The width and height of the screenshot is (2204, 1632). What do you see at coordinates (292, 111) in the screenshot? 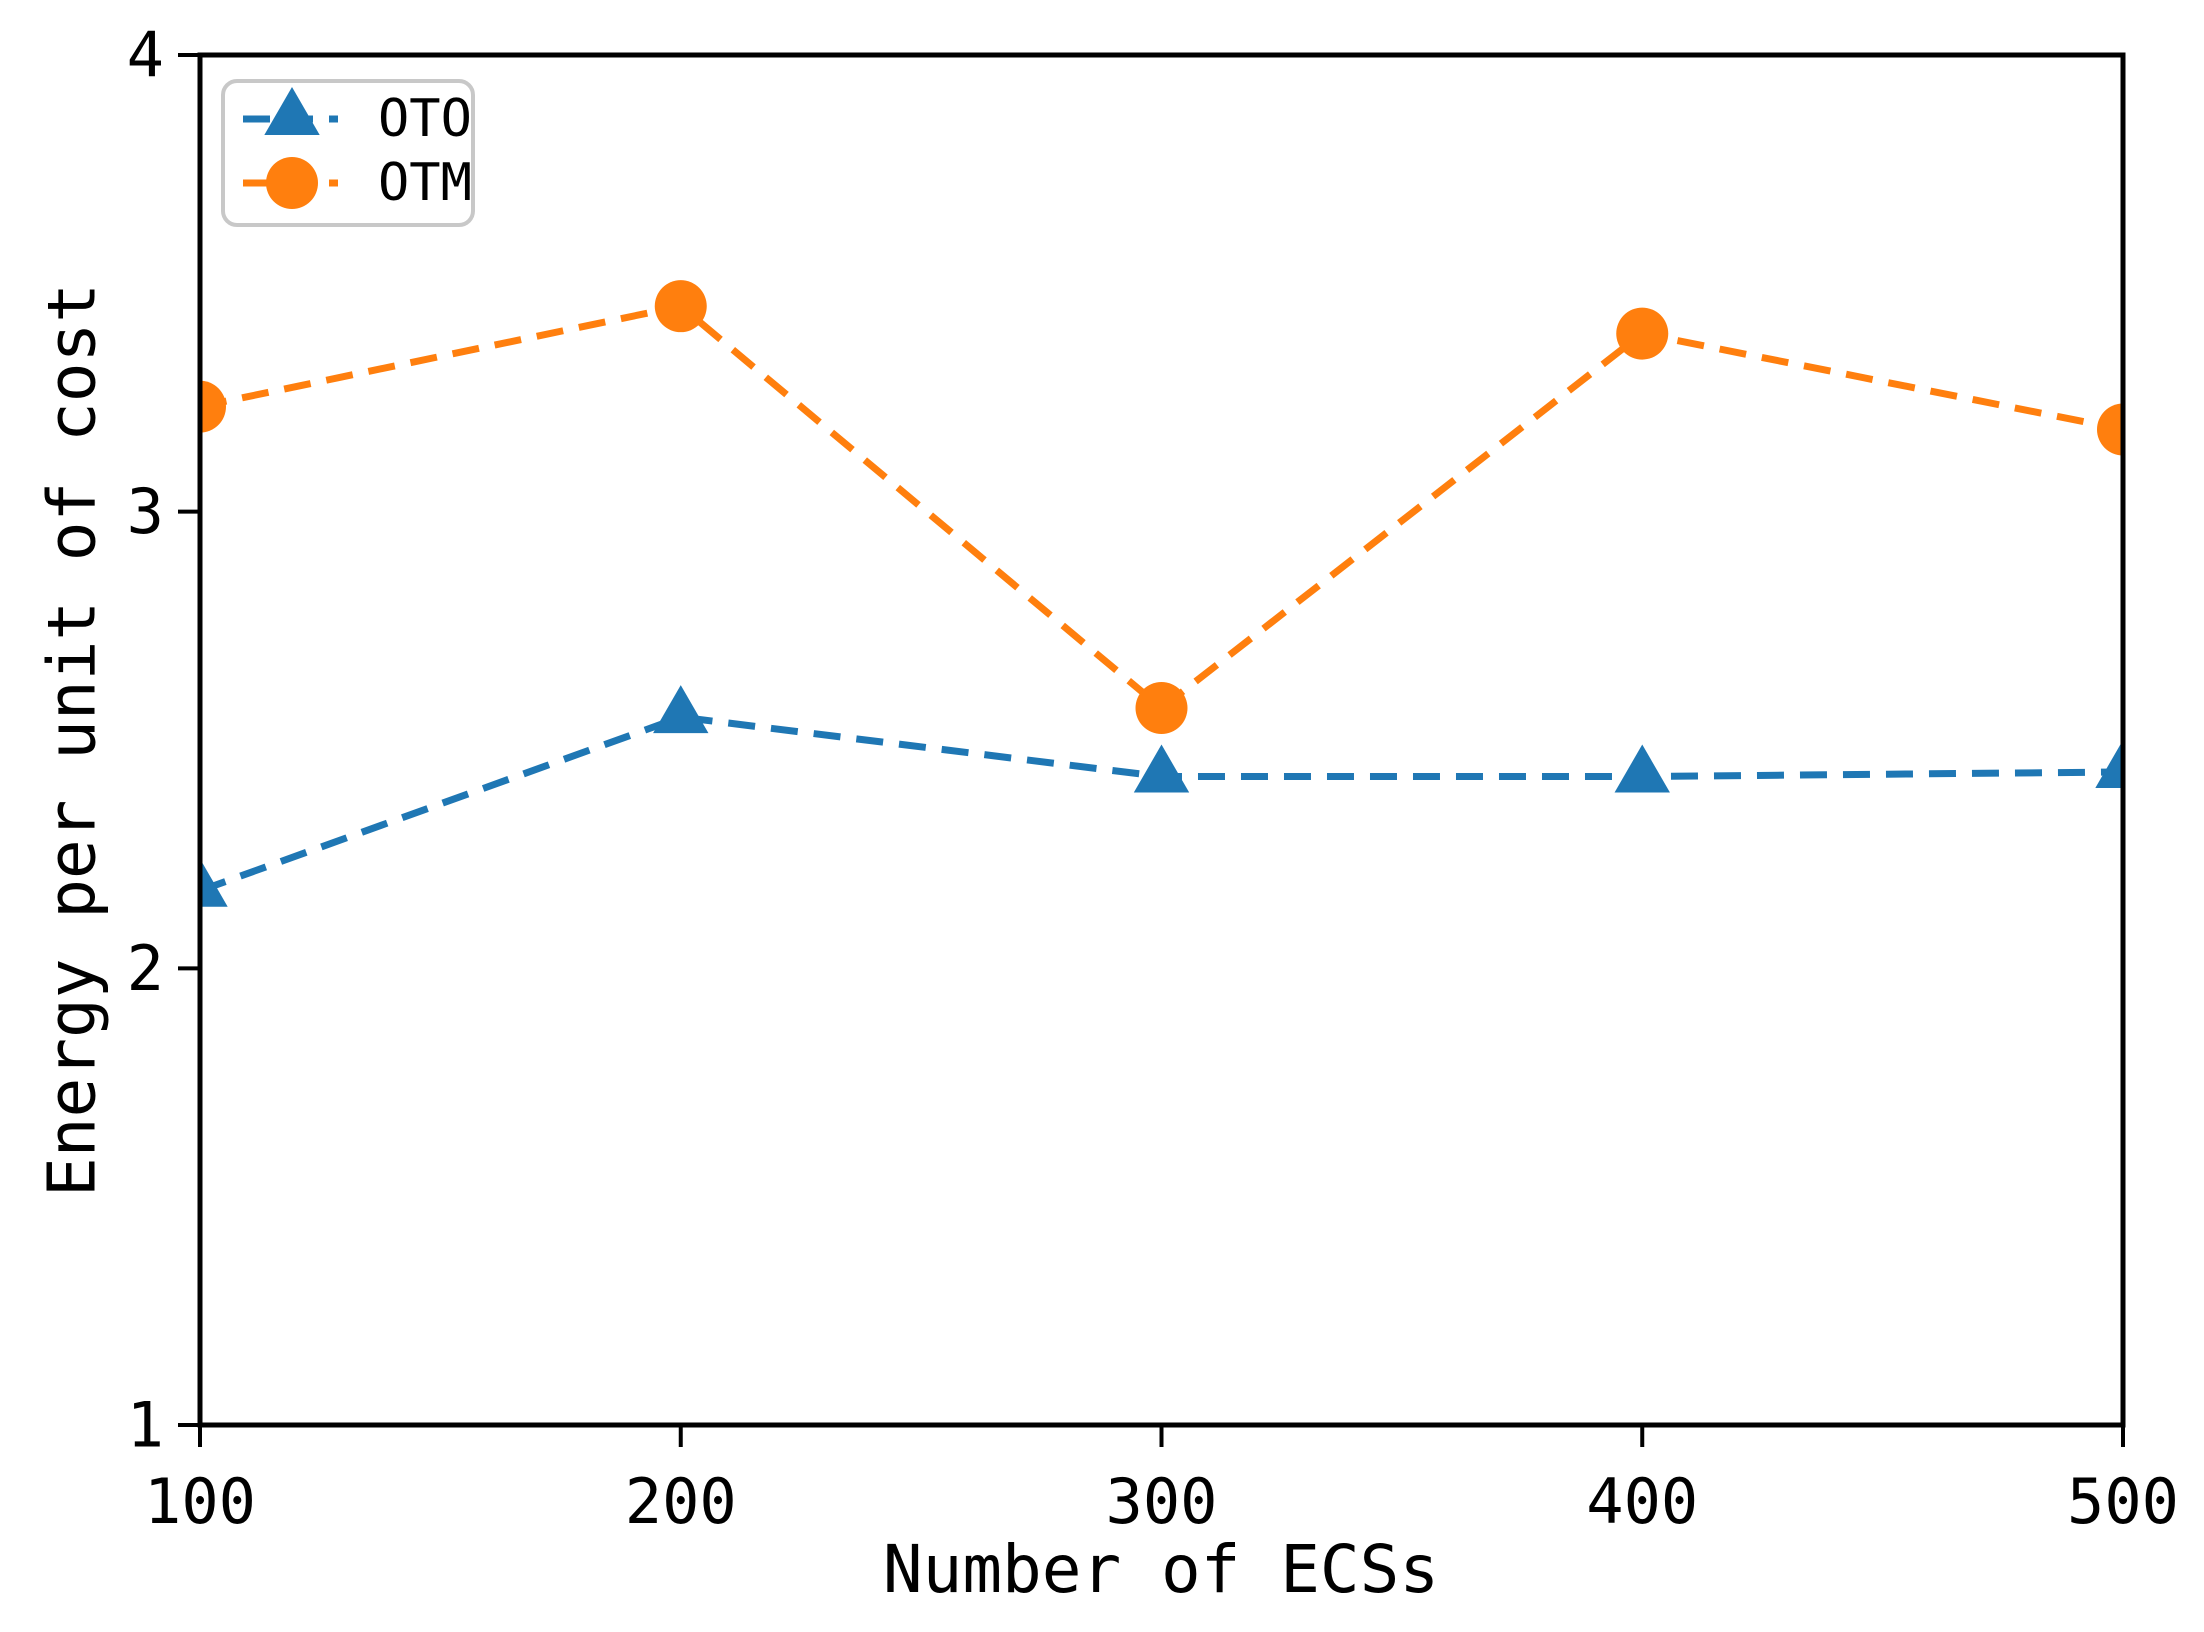
I see `legend-triangle-marker-icon` at bounding box center [292, 111].